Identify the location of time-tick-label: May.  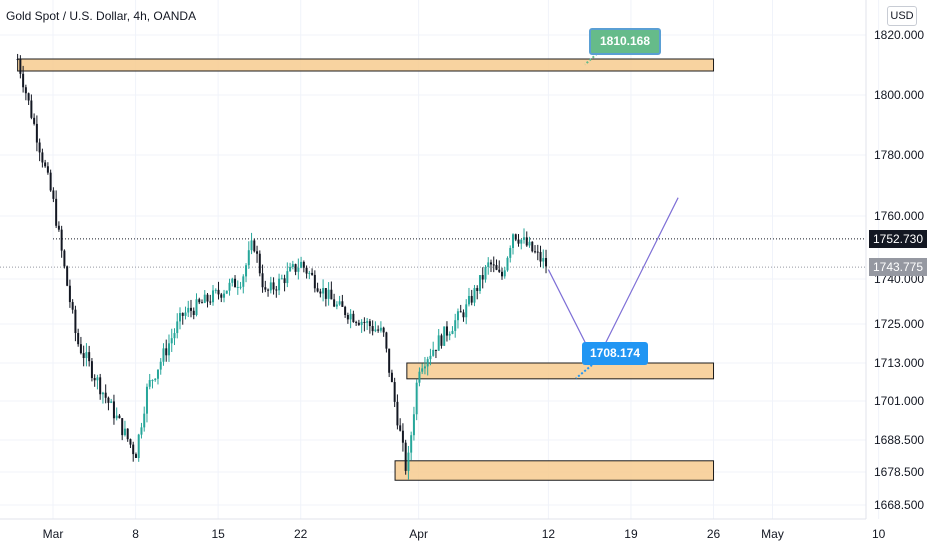
(772, 534).